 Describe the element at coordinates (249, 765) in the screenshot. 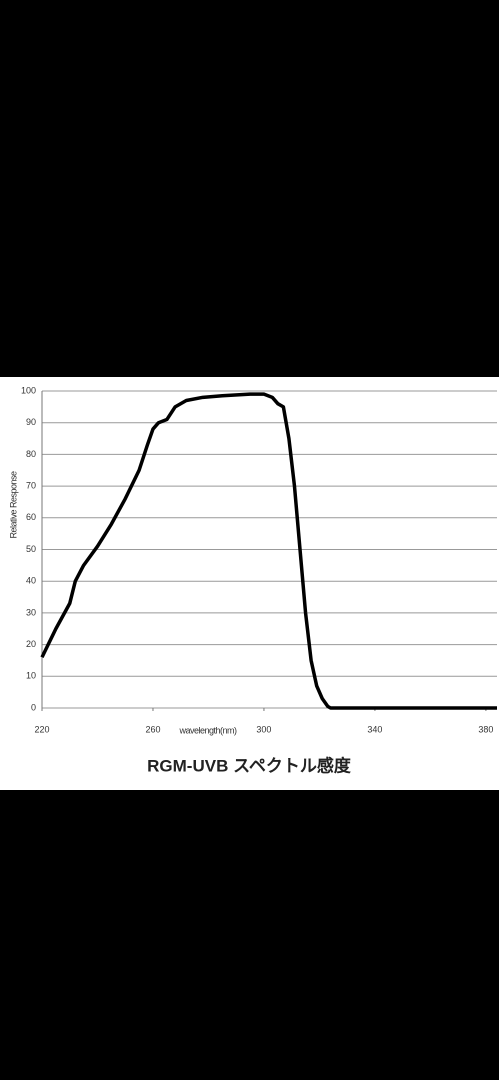

I see `chart-title: RGM-UVB スペクトル感度` at that location.